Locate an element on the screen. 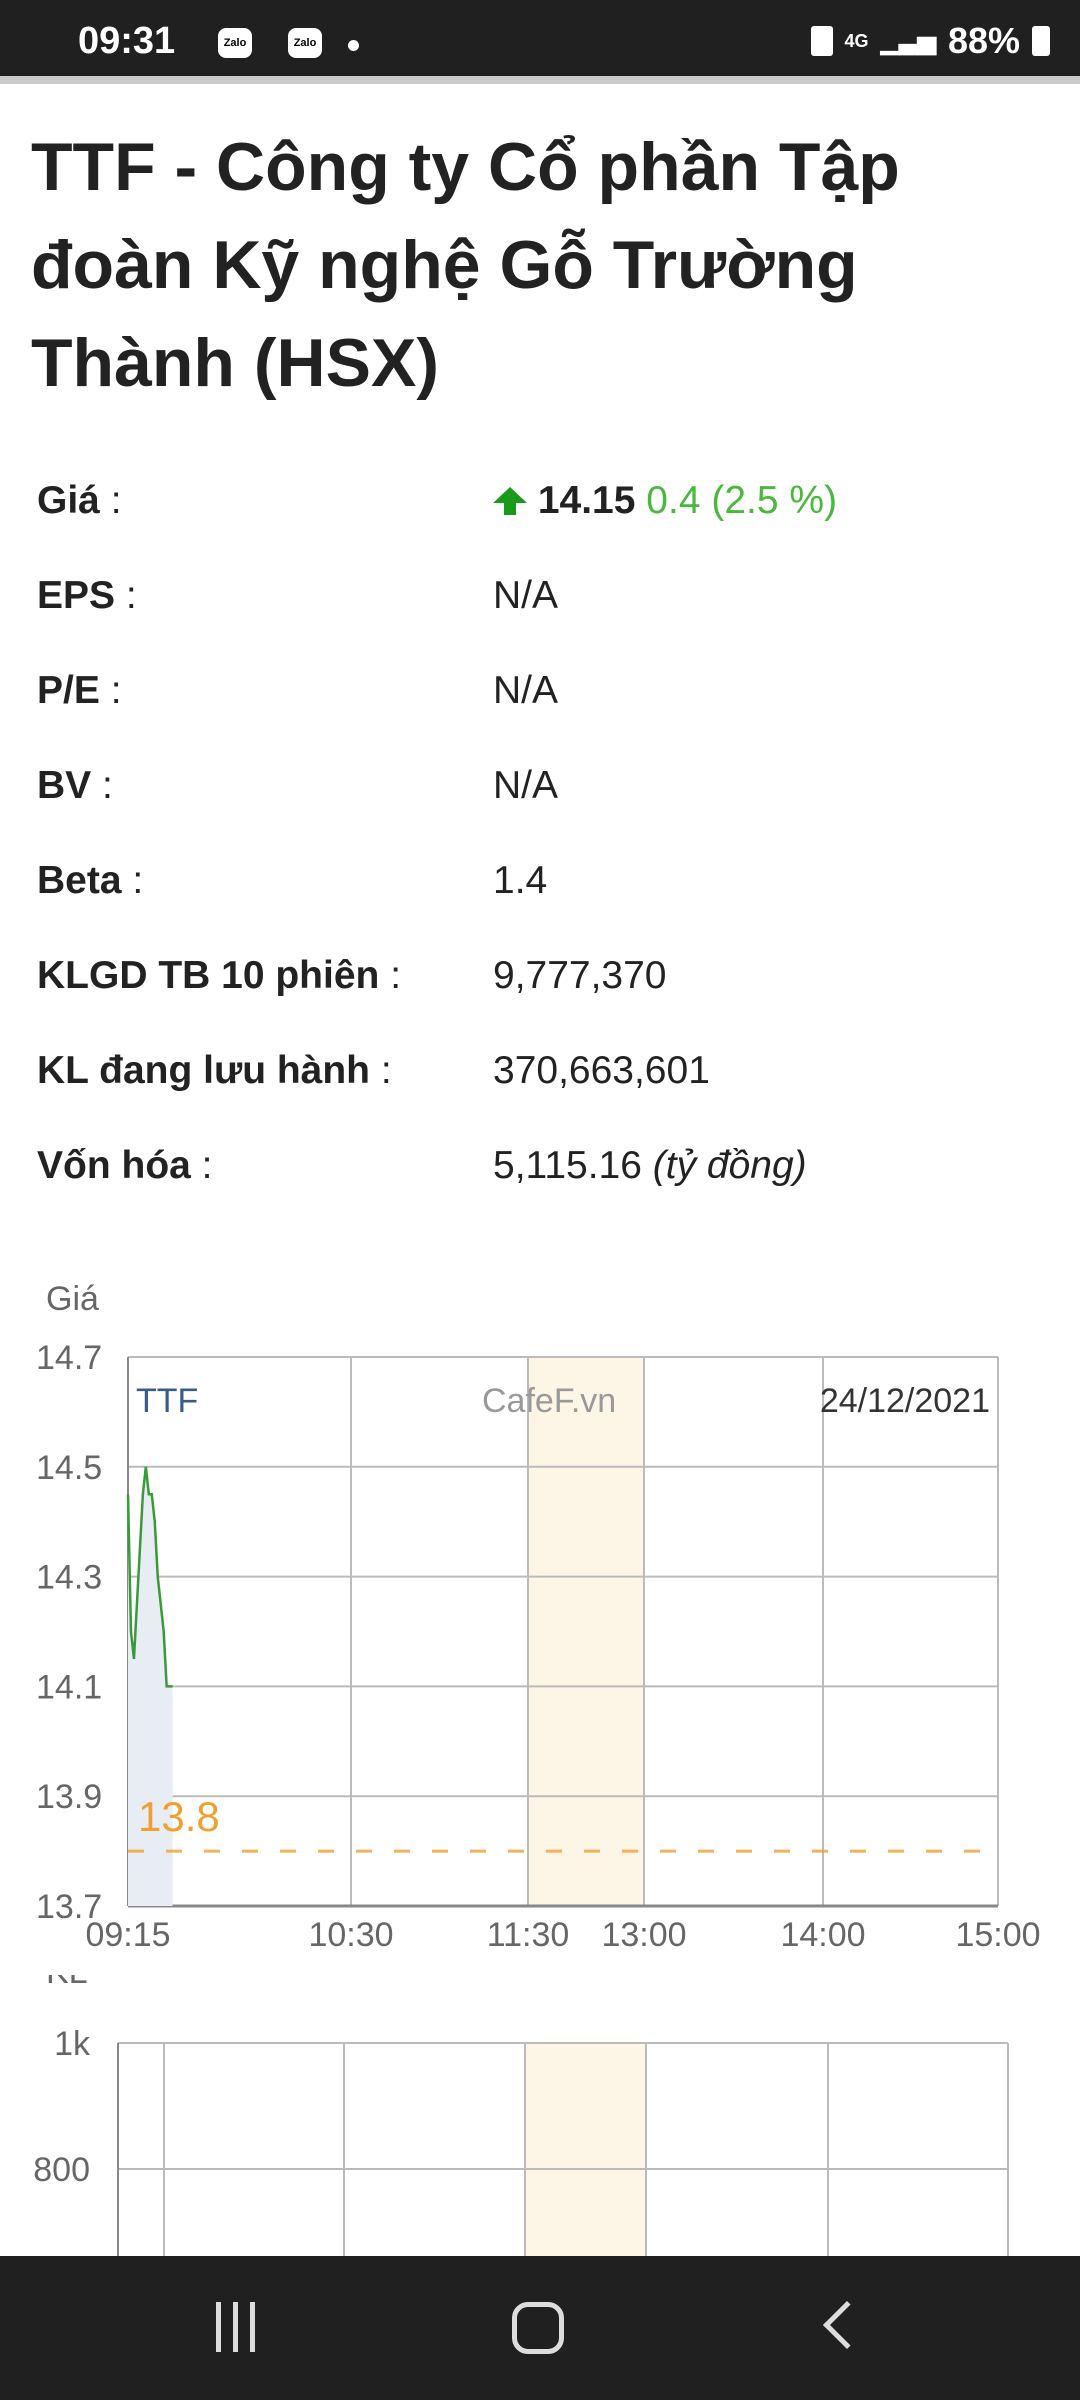 Image resolution: width=1080 pixels, height=2400 pixels. y-tick-label: 1k is located at coordinates (72, 2044).